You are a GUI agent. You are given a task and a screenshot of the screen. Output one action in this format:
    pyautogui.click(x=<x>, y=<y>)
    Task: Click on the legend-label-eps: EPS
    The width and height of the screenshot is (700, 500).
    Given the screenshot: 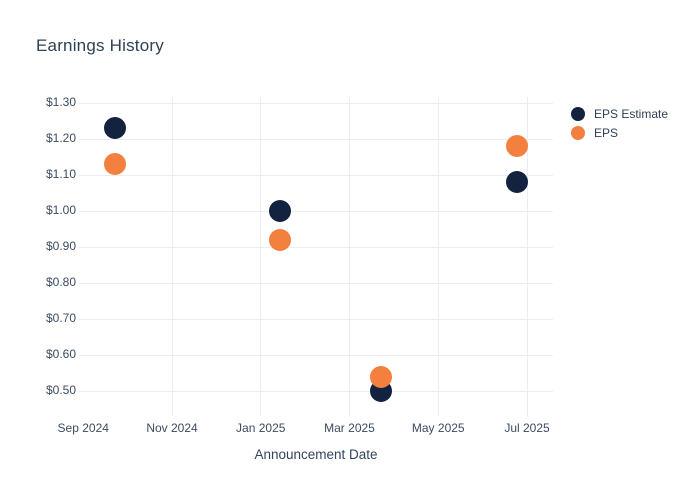 What is the action you would take?
    pyautogui.click(x=606, y=132)
    